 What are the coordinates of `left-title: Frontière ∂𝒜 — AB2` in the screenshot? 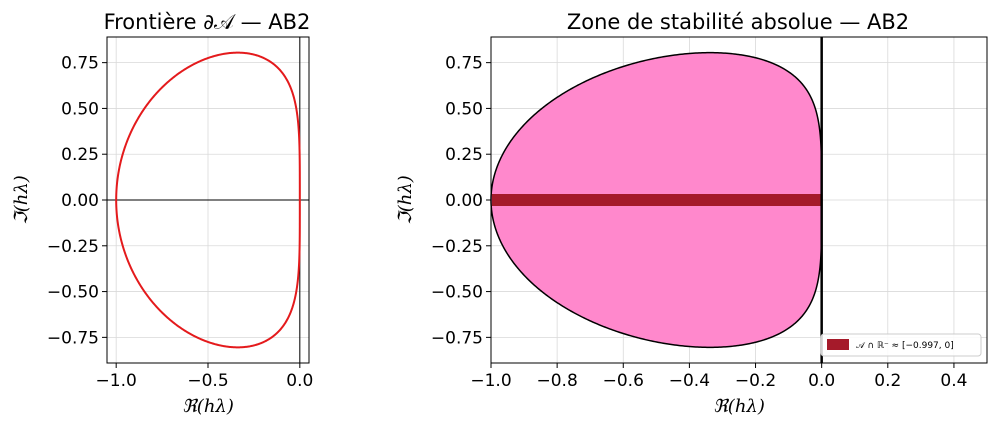 It's located at (207, 22).